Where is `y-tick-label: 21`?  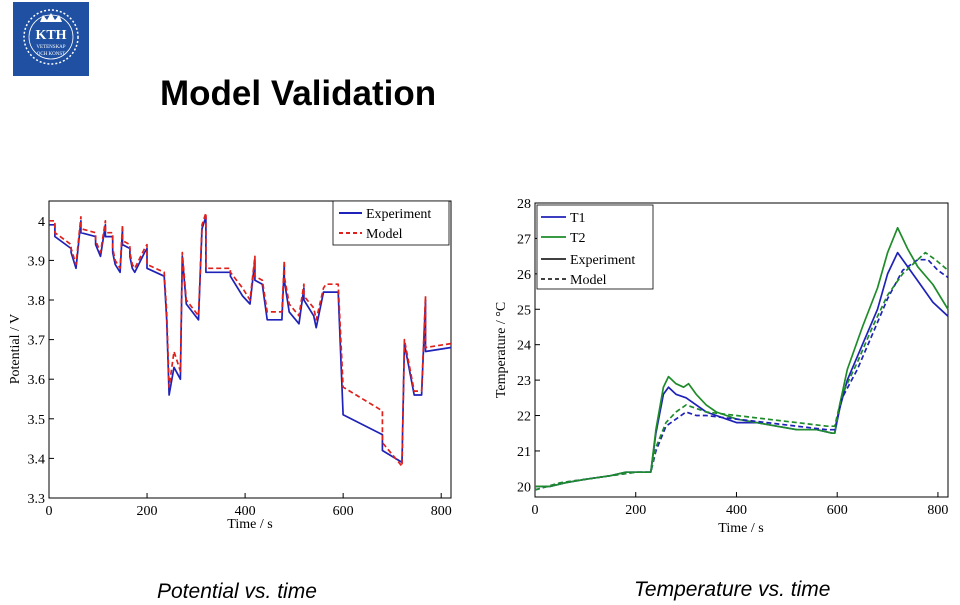
y-tick-label: 21 is located at coordinates (524, 452).